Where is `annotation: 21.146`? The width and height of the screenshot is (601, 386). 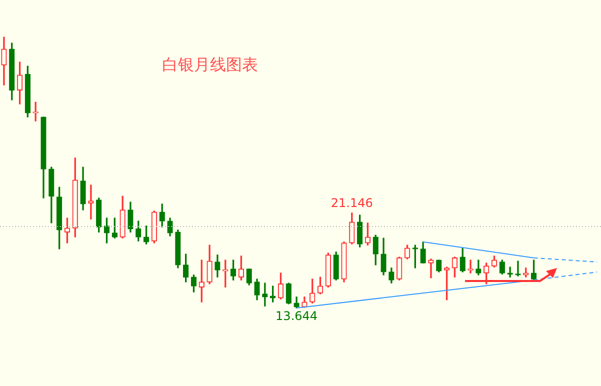
annotation: 21.146 is located at coordinates (351, 203).